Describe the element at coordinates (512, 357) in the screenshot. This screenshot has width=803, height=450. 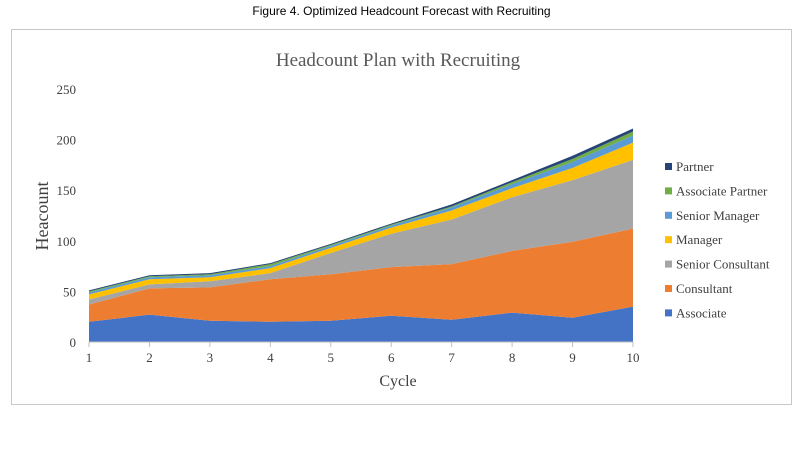
I see `x-tick-label: 8` at that location.